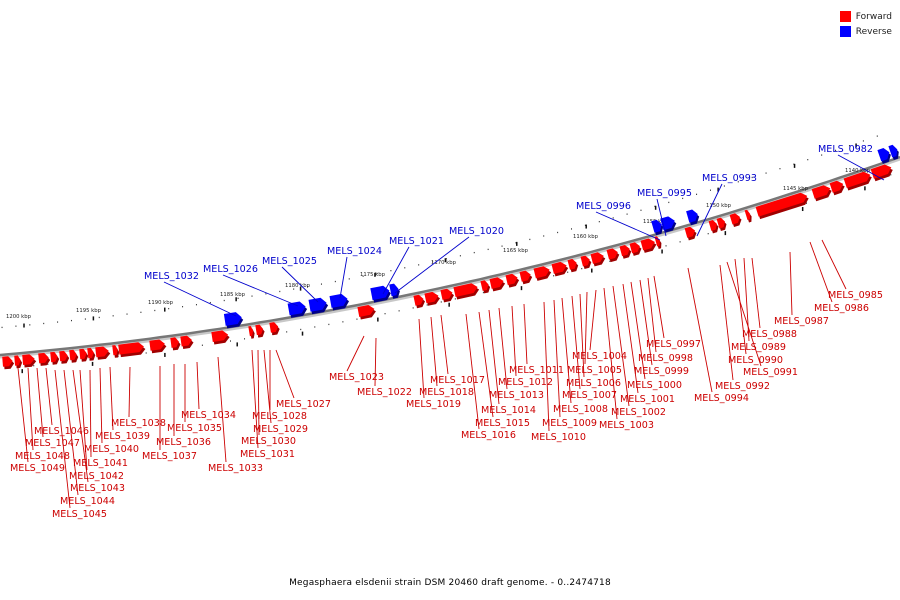  Describe the element at coordinates (233, 295) in the screenshot. I see `kbp-label: 1185 kbp` at that location.